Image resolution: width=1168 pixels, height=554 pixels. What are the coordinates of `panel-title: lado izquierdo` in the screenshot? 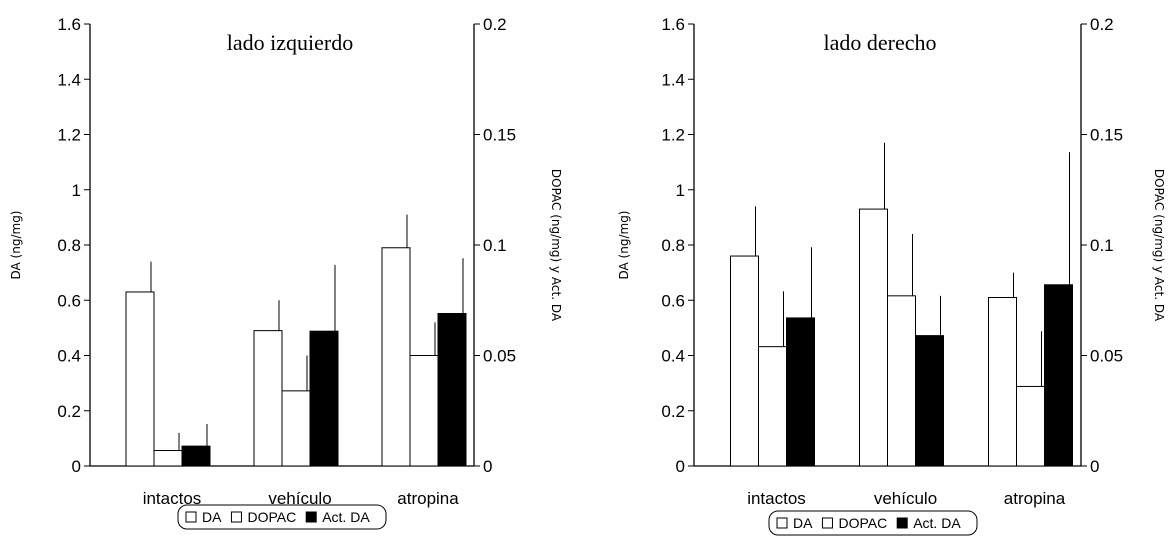 It's located at (290, 42).